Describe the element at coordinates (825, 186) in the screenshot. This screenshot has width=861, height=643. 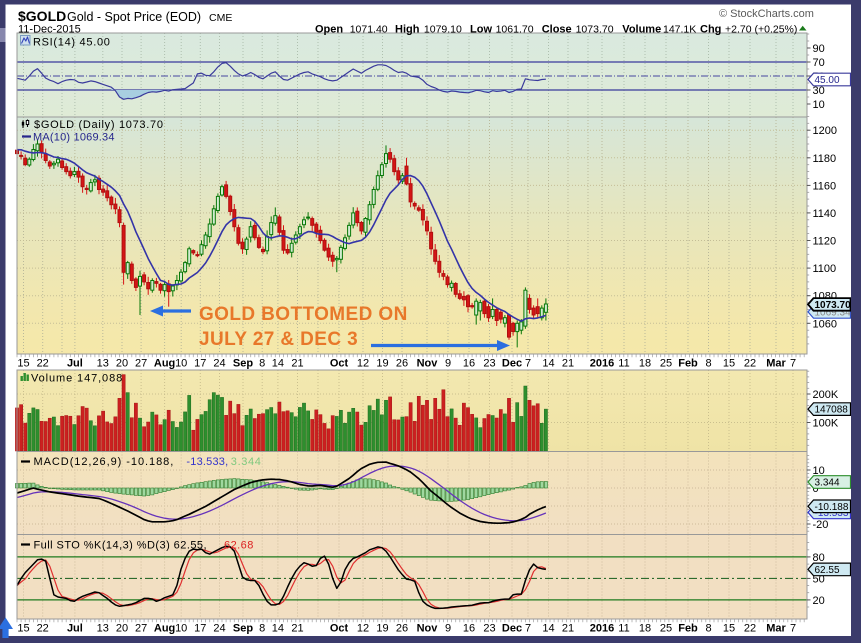
I see `svg-text: 1160` at that location.